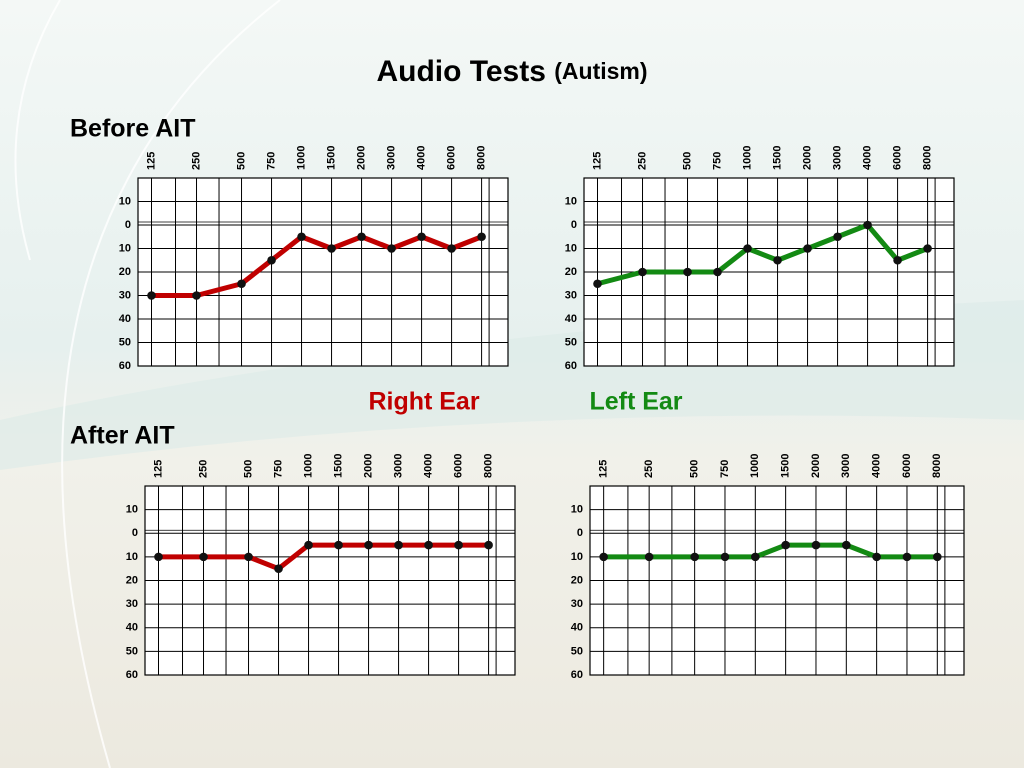 The height and width of the screenshot is (768, 1024). What do you see at coordinates (460, 71) in the screenshot?
I see `title-main: Audio Tests` at bounding box center [460, 71].